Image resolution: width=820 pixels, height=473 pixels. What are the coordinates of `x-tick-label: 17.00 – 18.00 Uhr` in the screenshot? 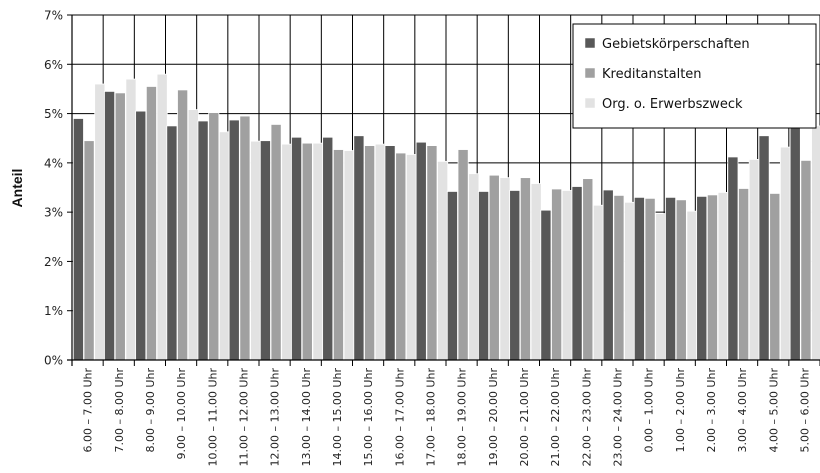 It's located at (430, 417).